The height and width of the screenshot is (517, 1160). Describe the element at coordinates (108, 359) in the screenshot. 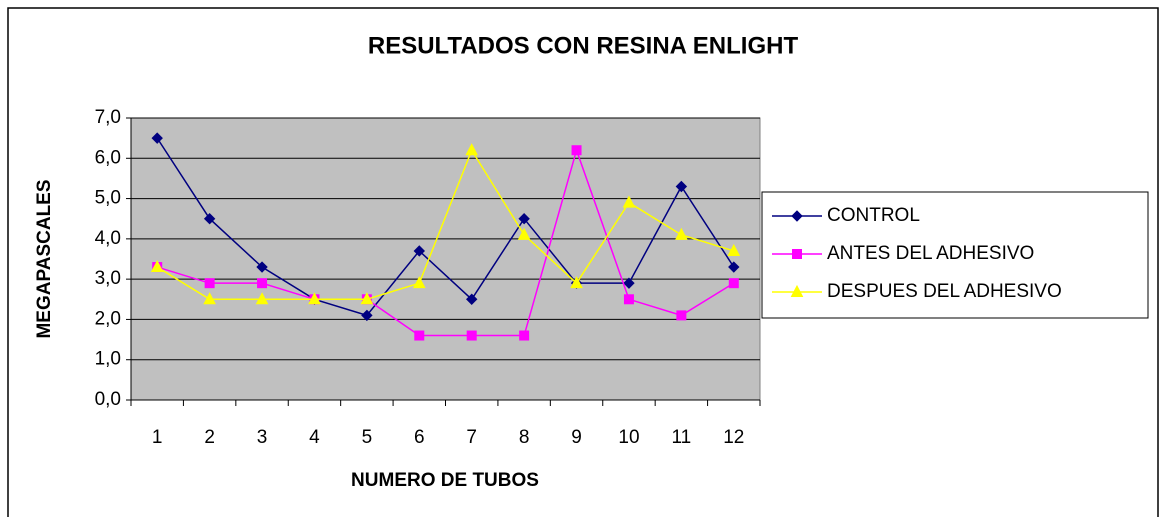

I see `y-tick-label: 1,0` at that location.